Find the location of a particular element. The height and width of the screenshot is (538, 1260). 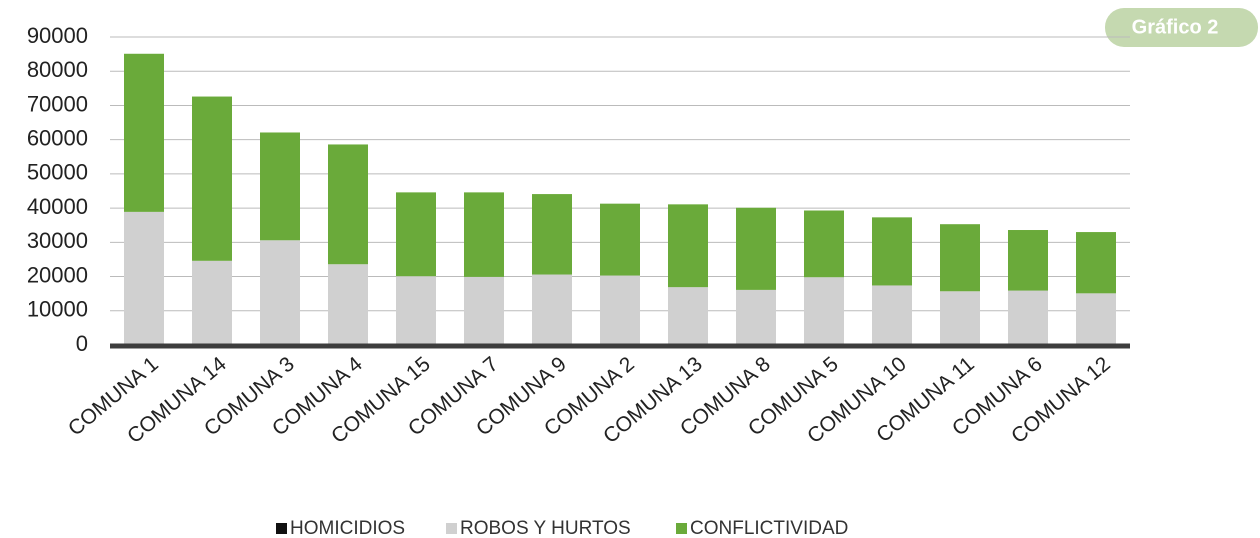

y-tick-label: 0 is located at coordinates (82, 343).